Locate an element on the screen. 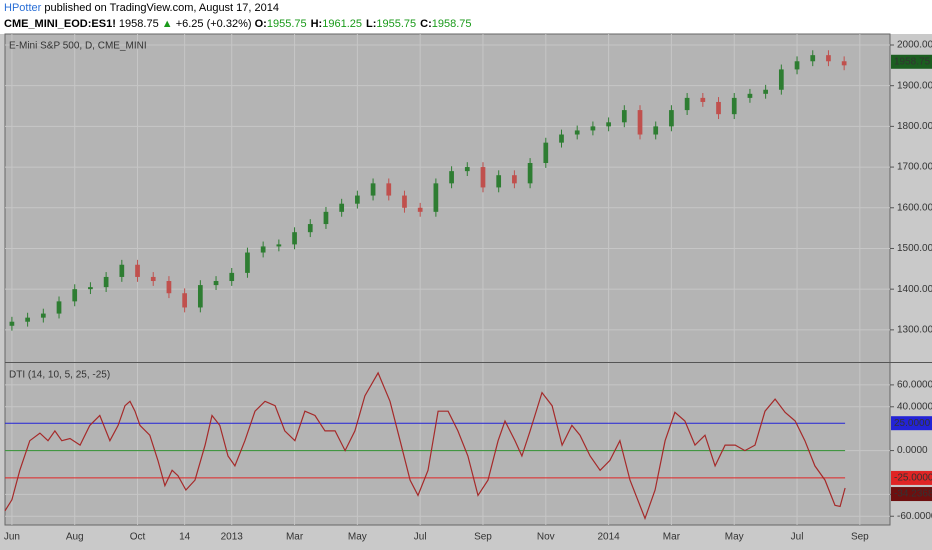 Image resolution: width=932 pixels, height=550 pixels. value-label: -25.0000 is located at coordinates (913, 478).